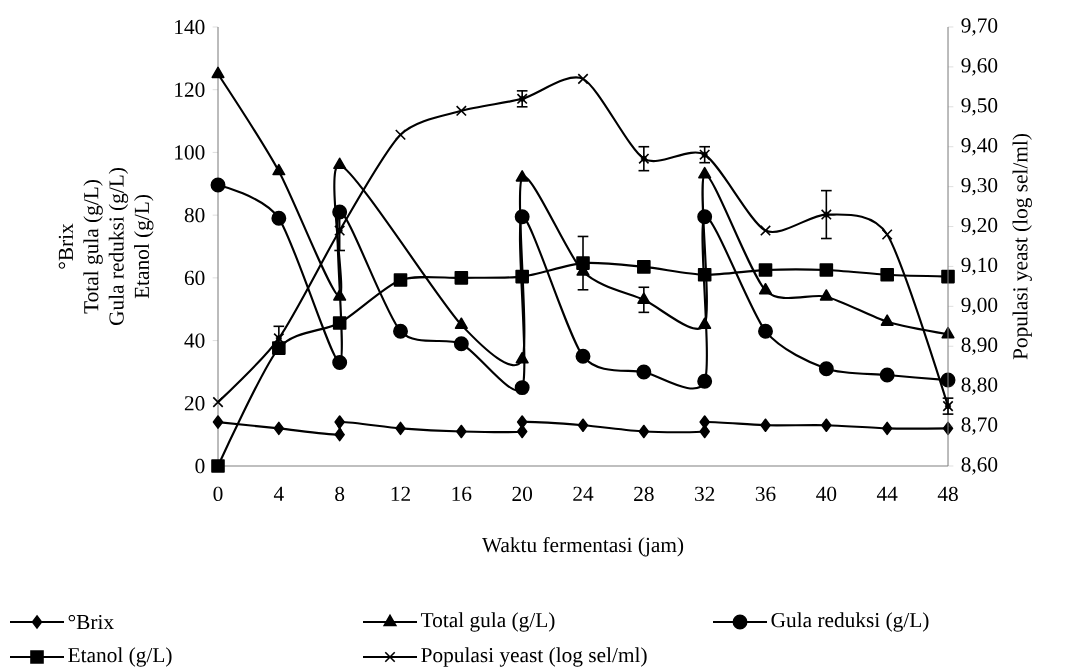 The image size is (1066, 671). What do you see at coordinates (979, 186) in the screenshot?
I see `y2-tick-label: 9,30` at bounding box center [979, 186].